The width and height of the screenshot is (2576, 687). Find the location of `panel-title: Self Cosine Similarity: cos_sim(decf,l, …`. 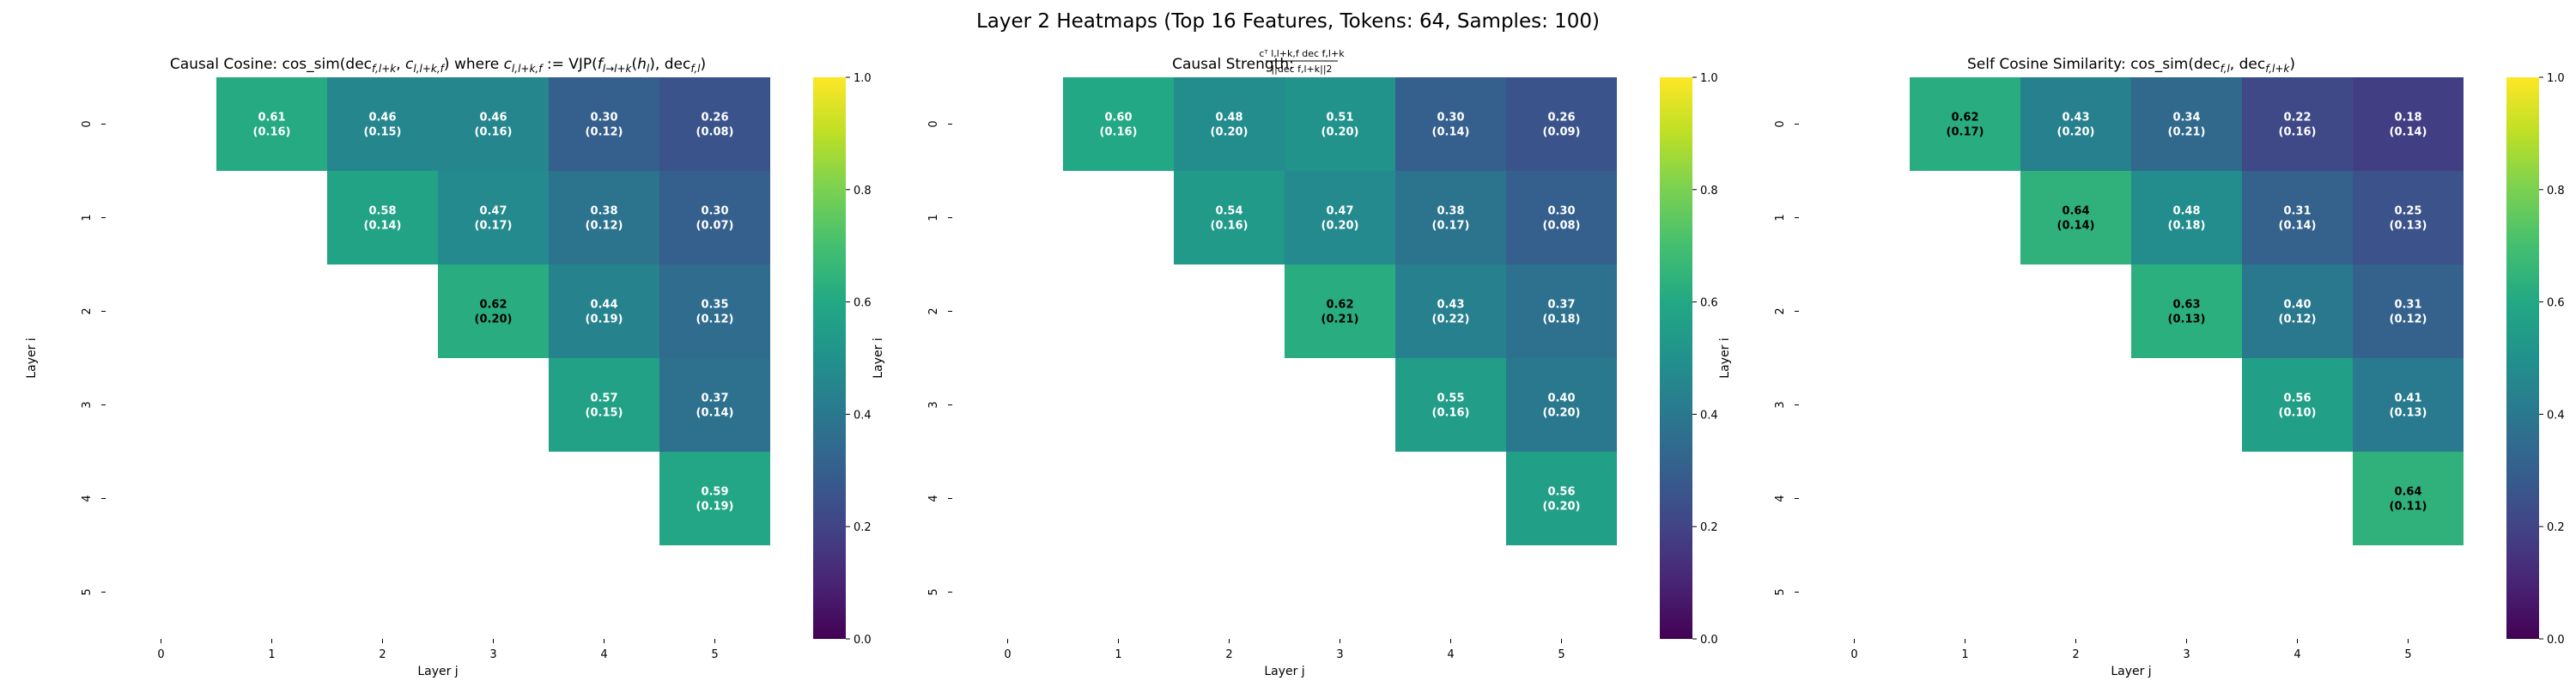

panel-title: Self Cosine Similarity: cos_sim(decf,l, … is located at coordinates (2131, 65).